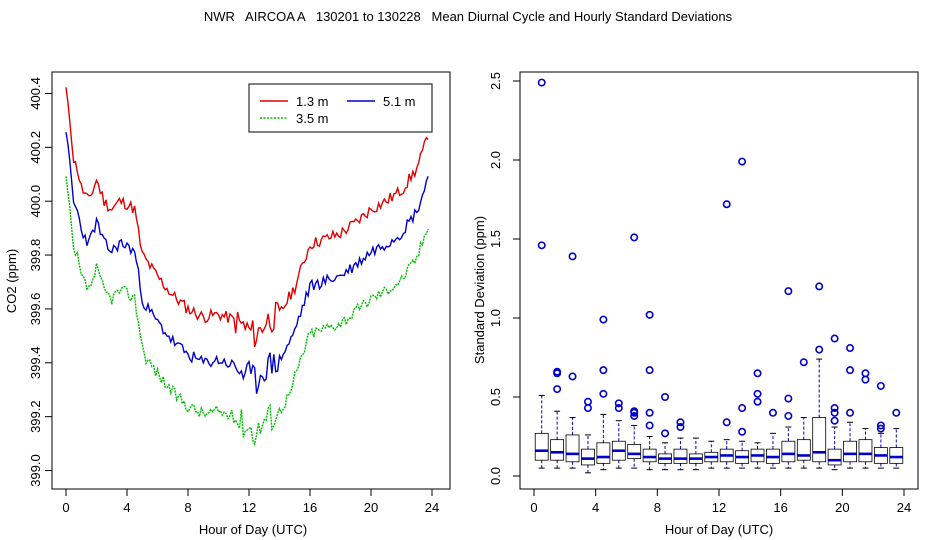  Describe the element at coordinates (541, 273) in the screenshot. I see `boxplot-hour-0.5` at that location.